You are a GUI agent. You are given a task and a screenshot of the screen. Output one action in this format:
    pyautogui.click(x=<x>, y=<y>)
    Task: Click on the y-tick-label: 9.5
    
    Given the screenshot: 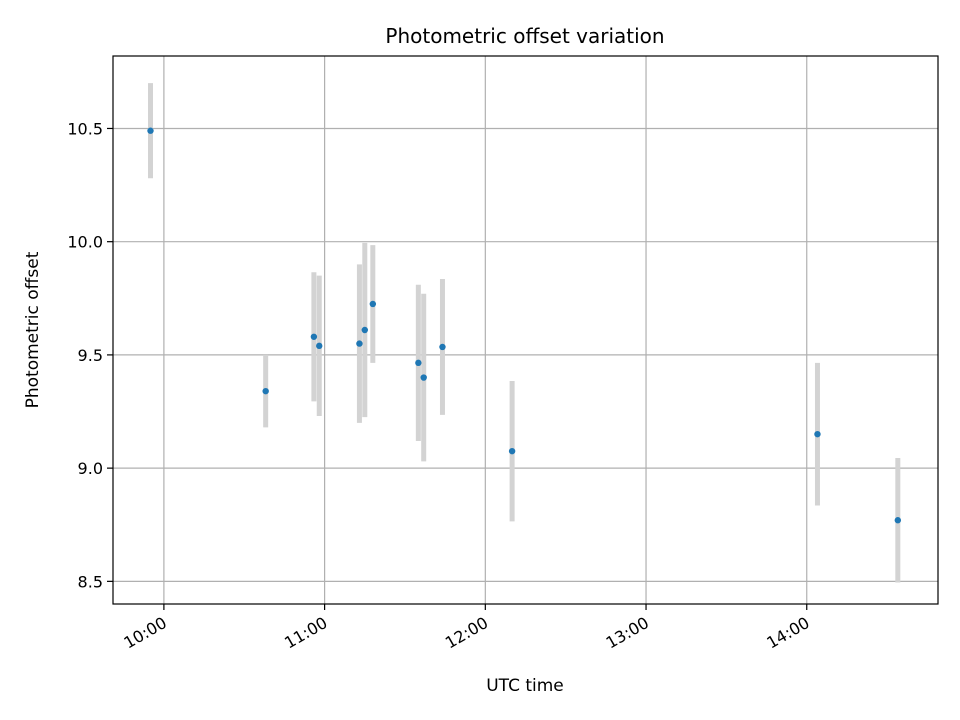 What is the action you would take?
    pyautogui.click(x=90, y=355)
    